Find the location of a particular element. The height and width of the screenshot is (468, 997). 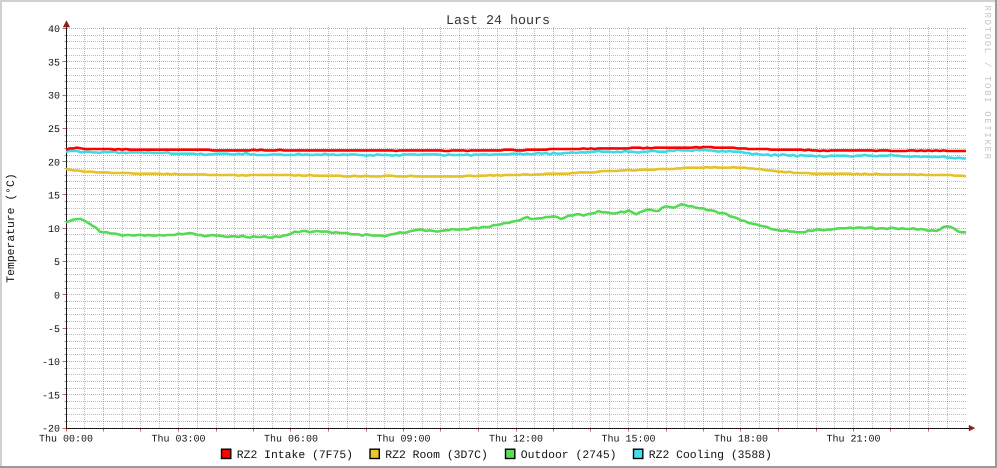

svg-text: Temperature (°C) is located at coordinates (11, 227).